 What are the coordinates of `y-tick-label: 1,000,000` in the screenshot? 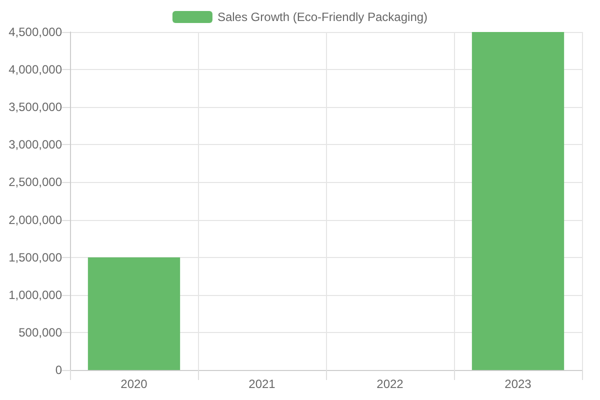 It's located at (35, 295).